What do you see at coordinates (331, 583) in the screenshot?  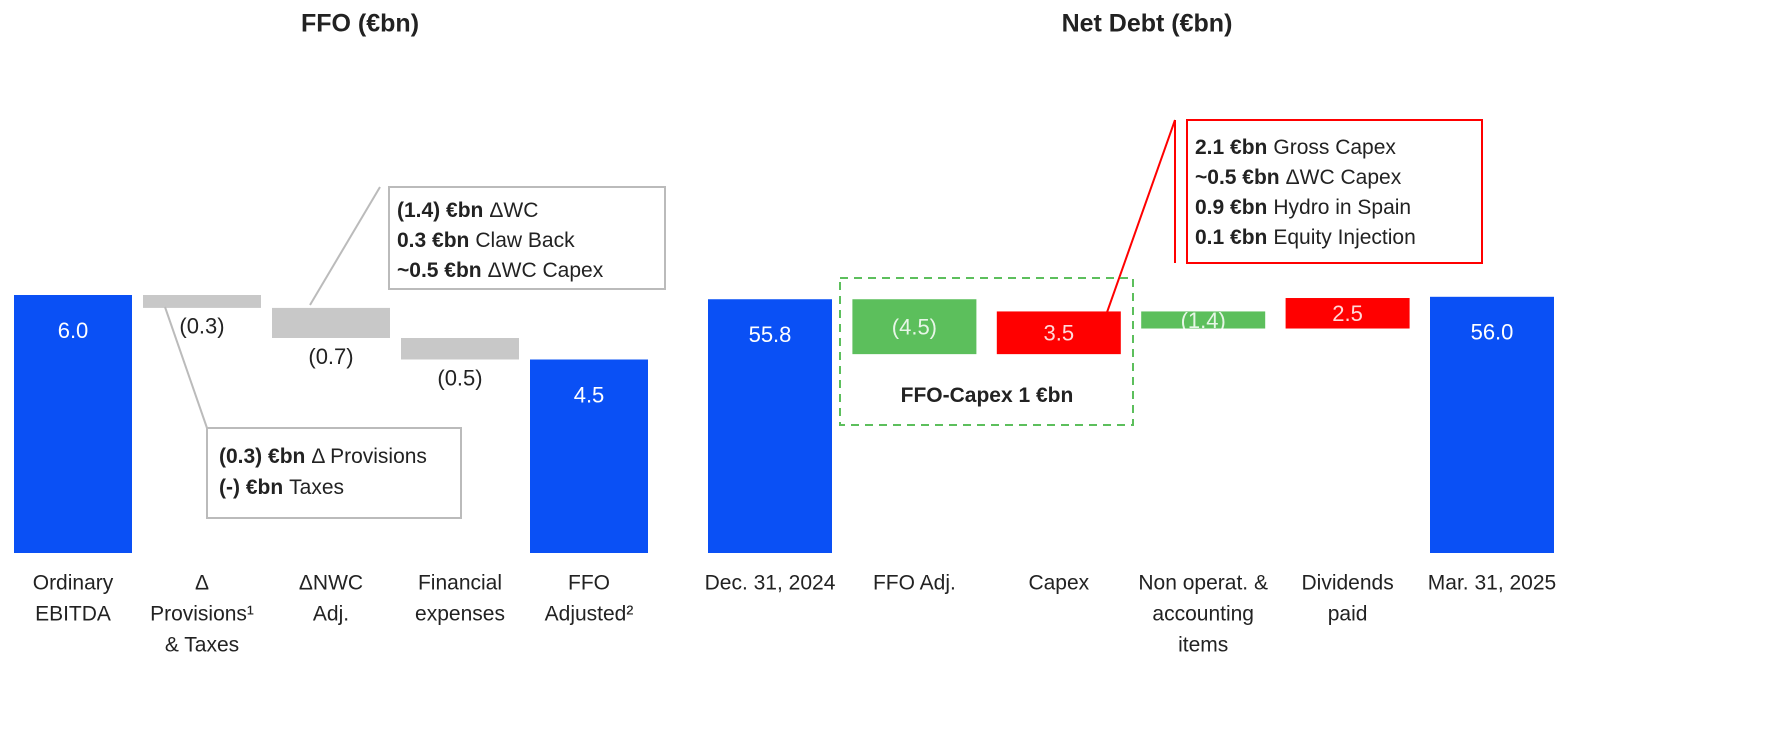 I see `category-label: ΔNWC` at bounding box center [331, 583].